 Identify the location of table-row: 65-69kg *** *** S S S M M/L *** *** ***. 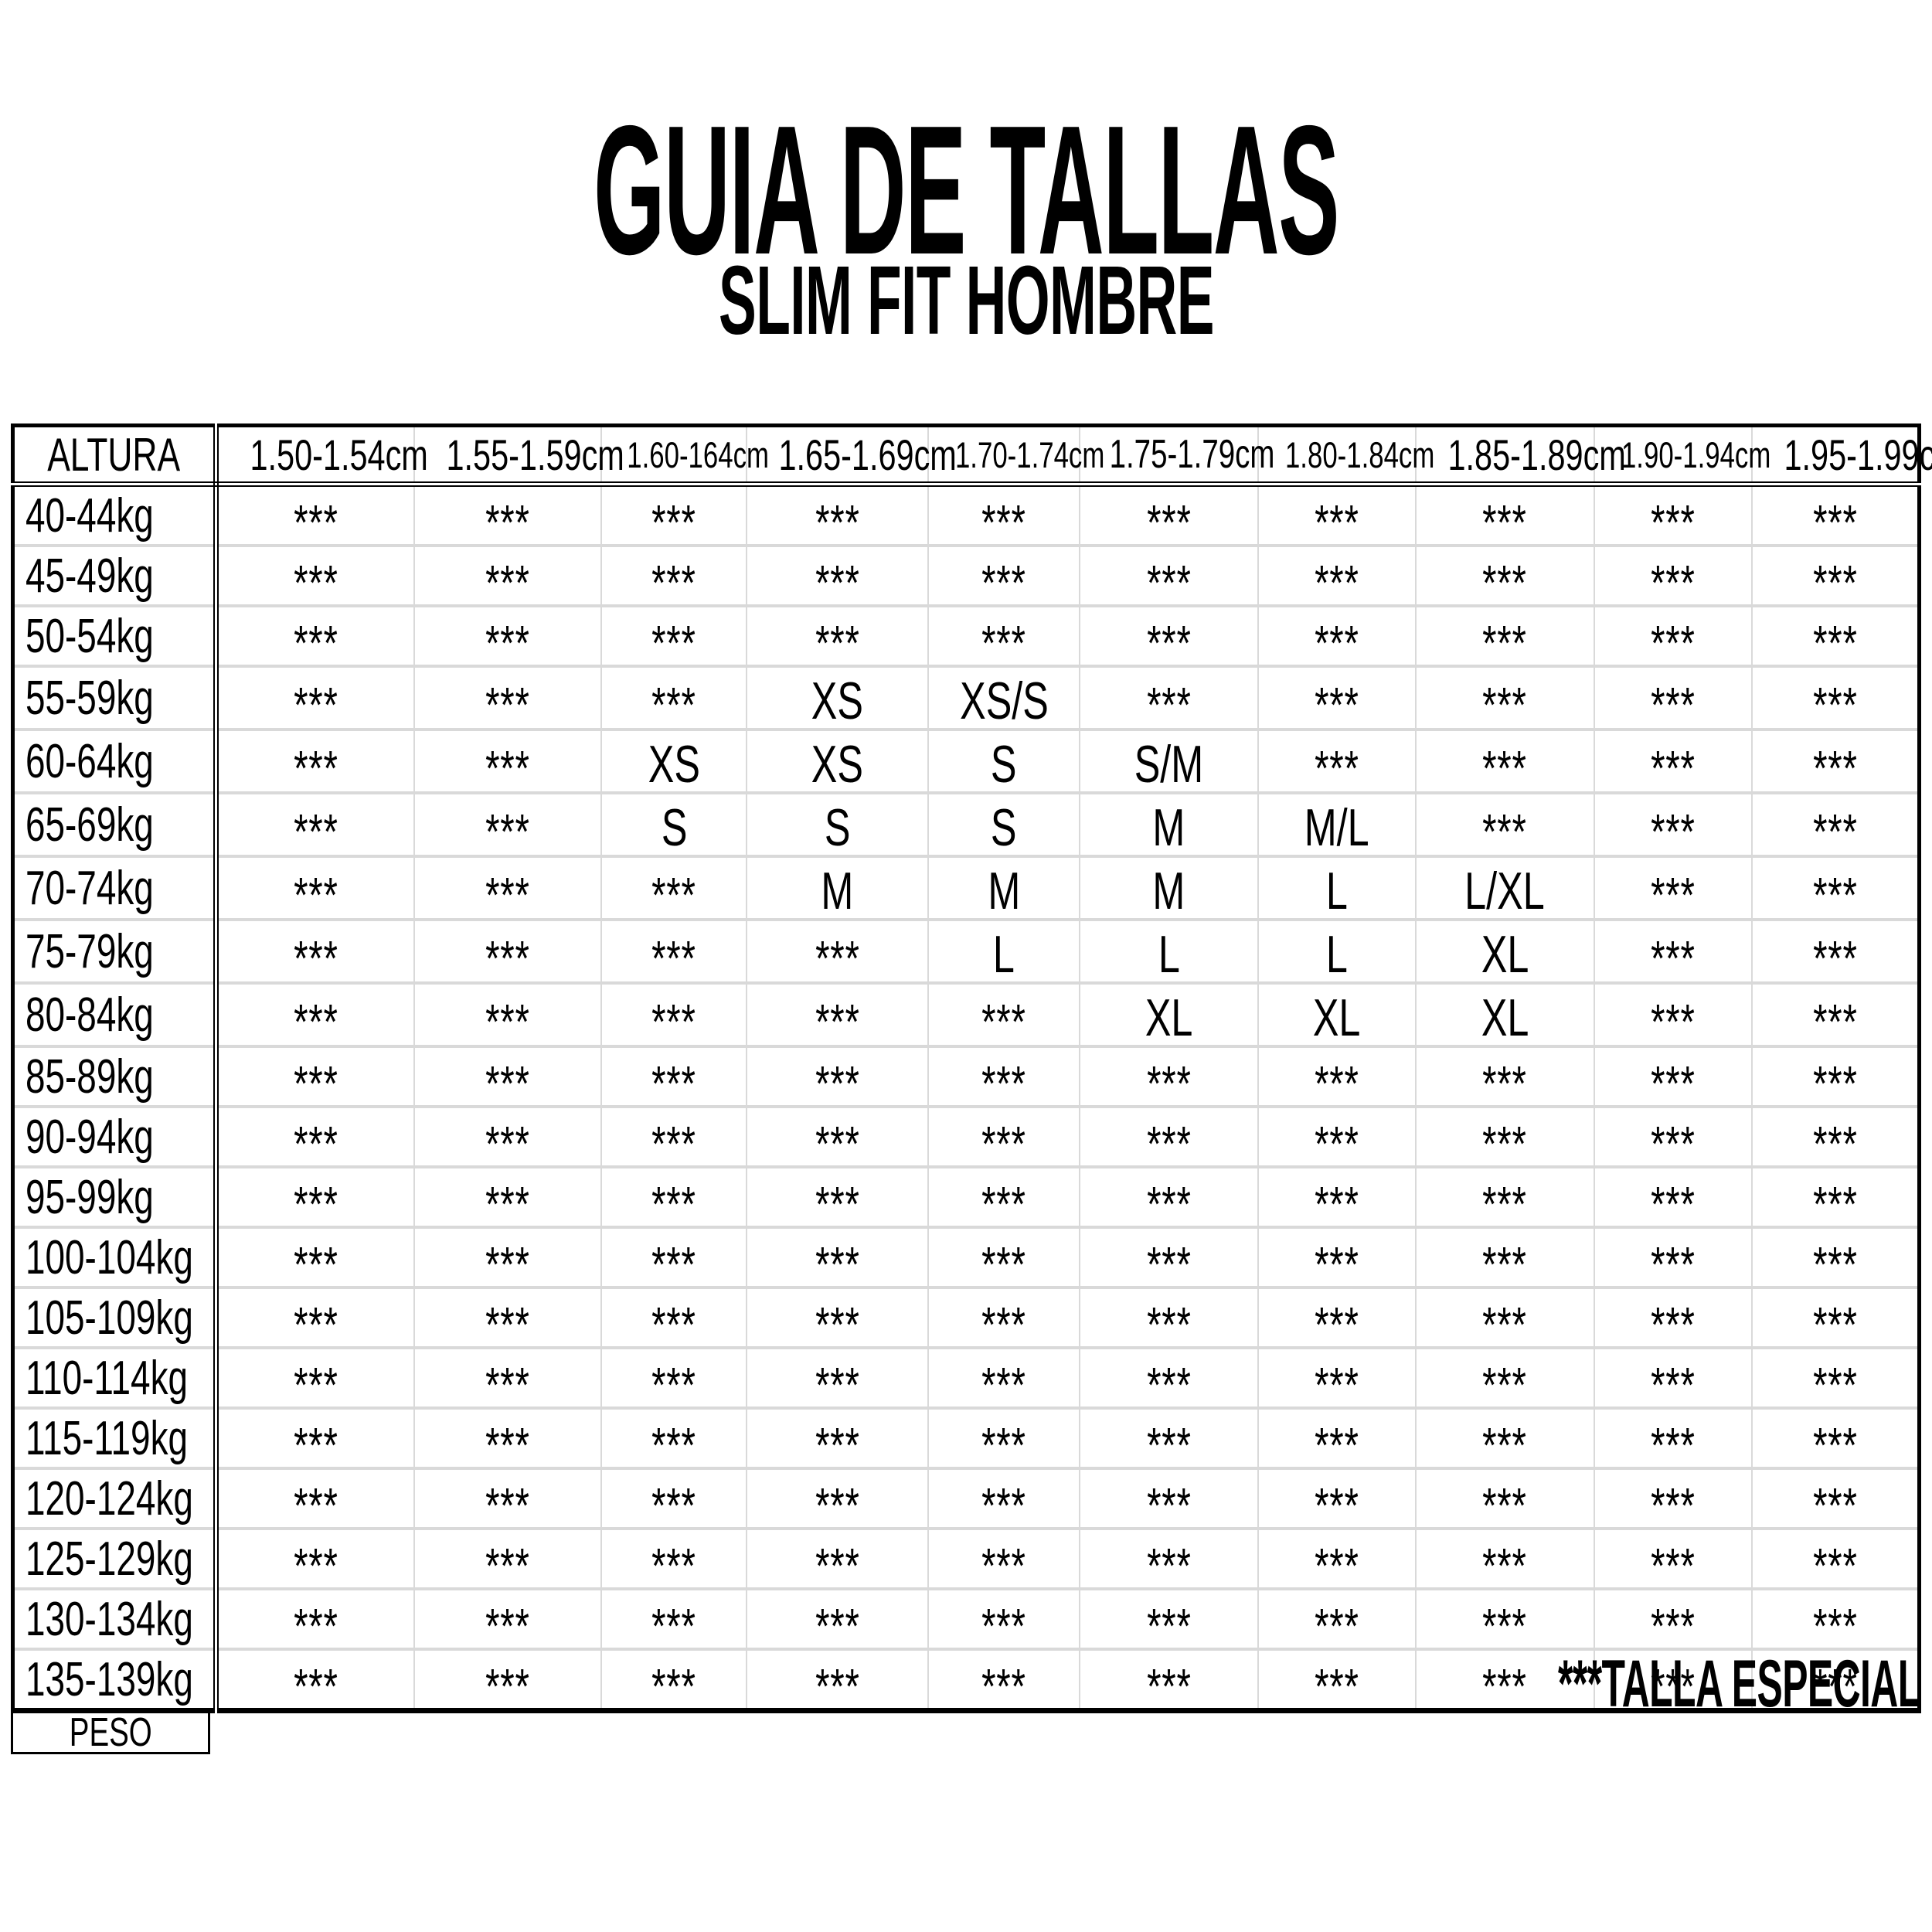
(966, 825).